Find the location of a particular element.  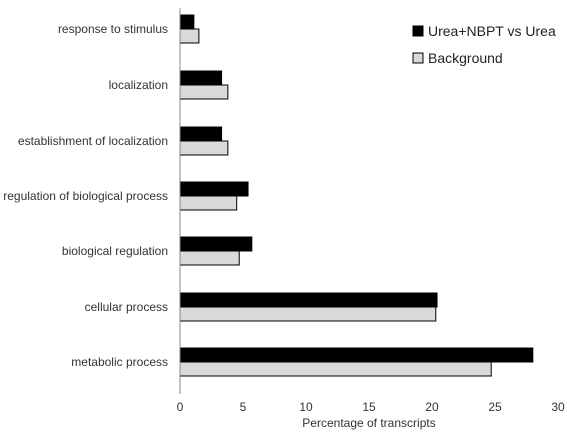

x-tick-label-0: 0 is located at coordinates (180, 407).